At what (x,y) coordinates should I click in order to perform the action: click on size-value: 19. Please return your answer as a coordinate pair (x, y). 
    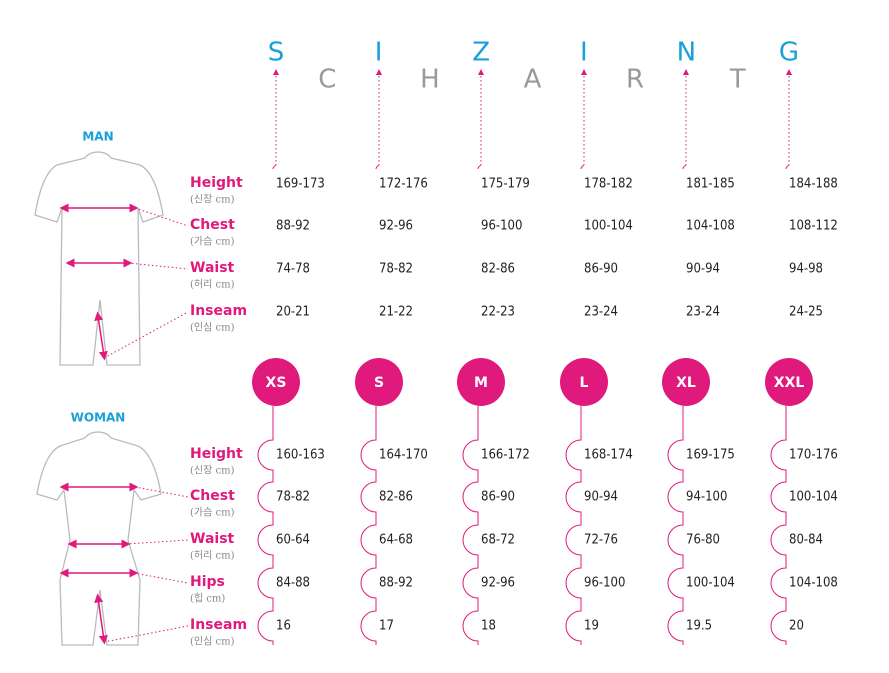
    Looking at the image, I should click on (591, 626).